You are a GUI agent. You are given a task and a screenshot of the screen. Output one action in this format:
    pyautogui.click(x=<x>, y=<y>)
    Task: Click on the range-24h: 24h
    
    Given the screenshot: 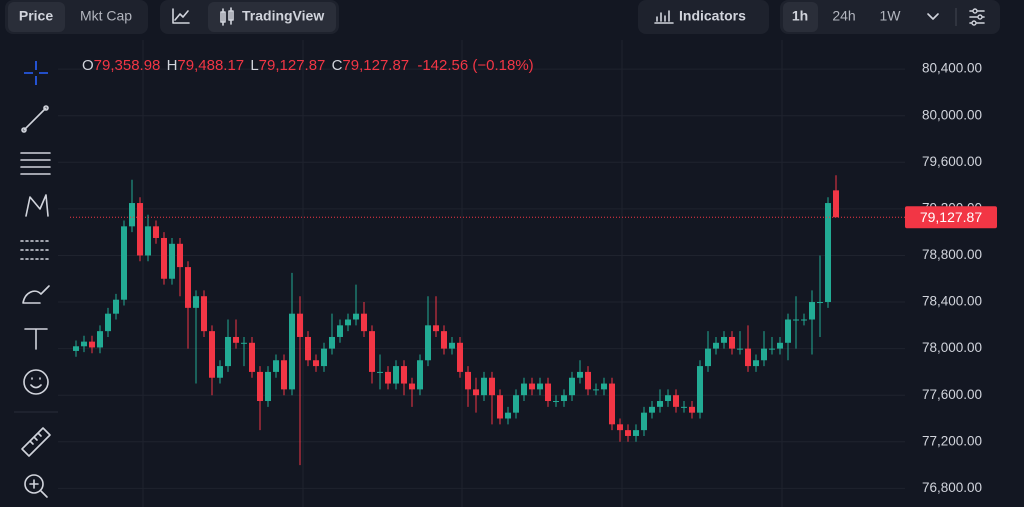 What is the action you would take?
    pyautogui.click(x=843, y=16)
    